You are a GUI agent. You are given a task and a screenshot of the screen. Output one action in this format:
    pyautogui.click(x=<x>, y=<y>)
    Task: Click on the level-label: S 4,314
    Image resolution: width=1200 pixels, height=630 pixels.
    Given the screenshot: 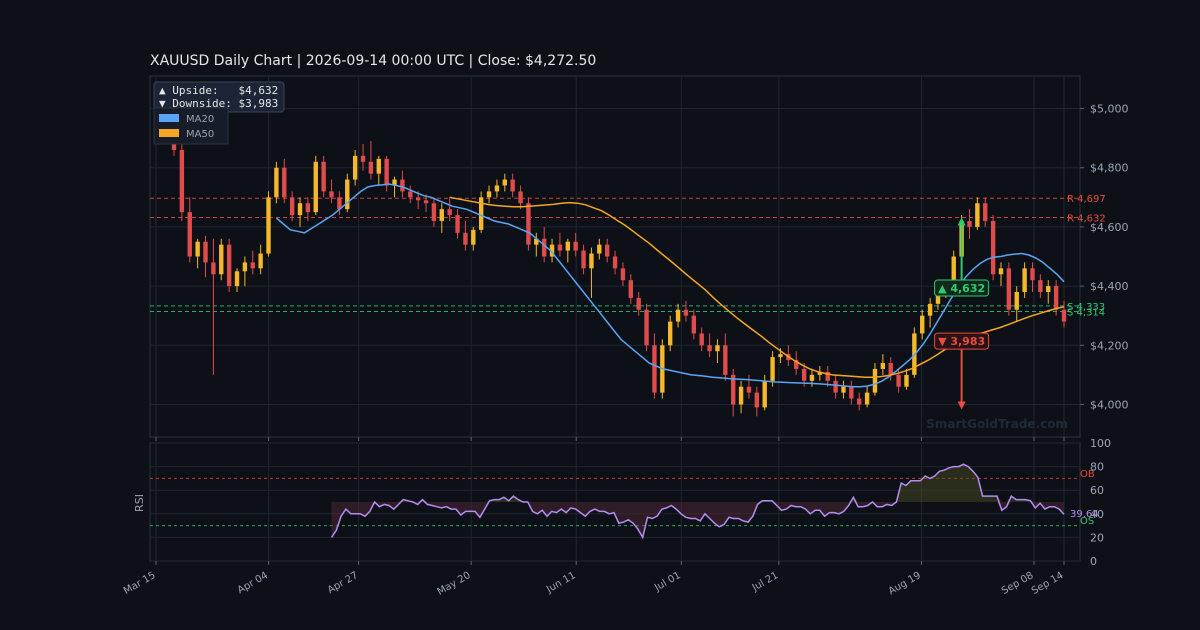 What is the action you would take?
    pyautogui.click(x=1086, y=313)
    